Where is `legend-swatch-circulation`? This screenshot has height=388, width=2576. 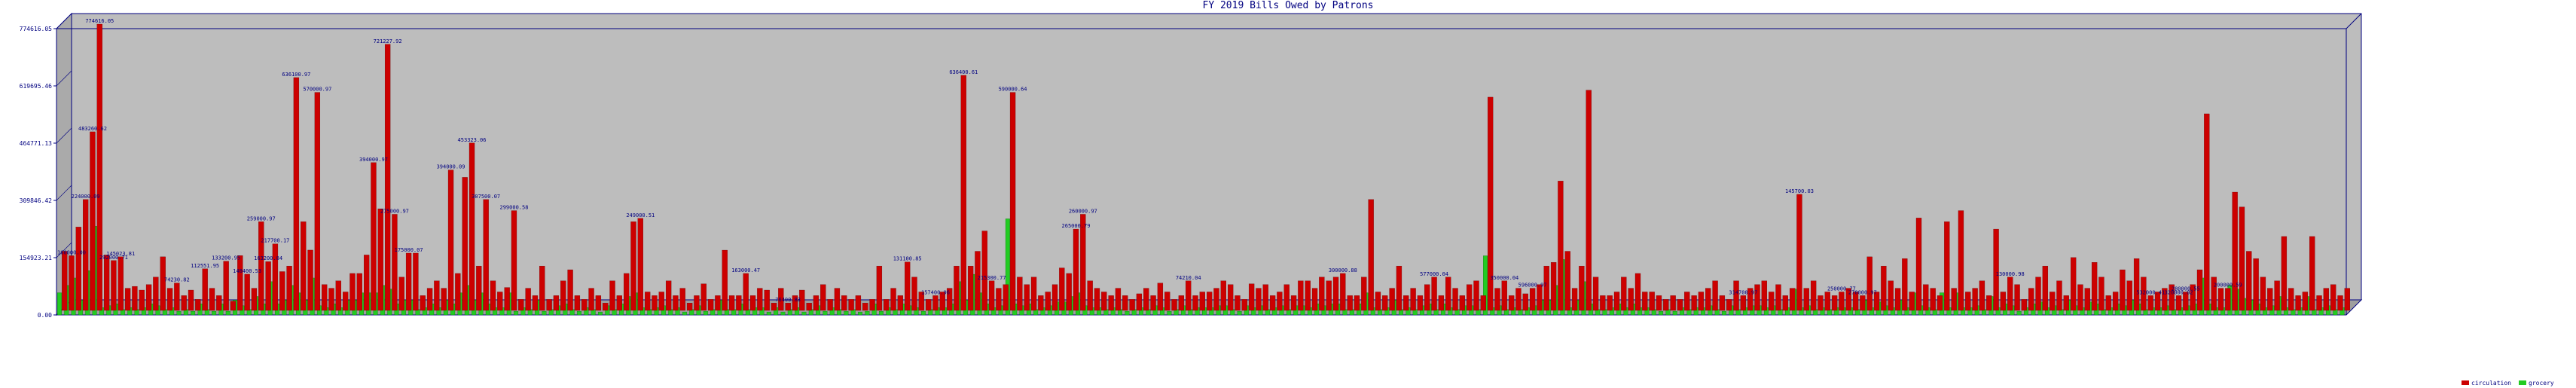 legend-swatch-circulation is located at coordinates (2466, 382).